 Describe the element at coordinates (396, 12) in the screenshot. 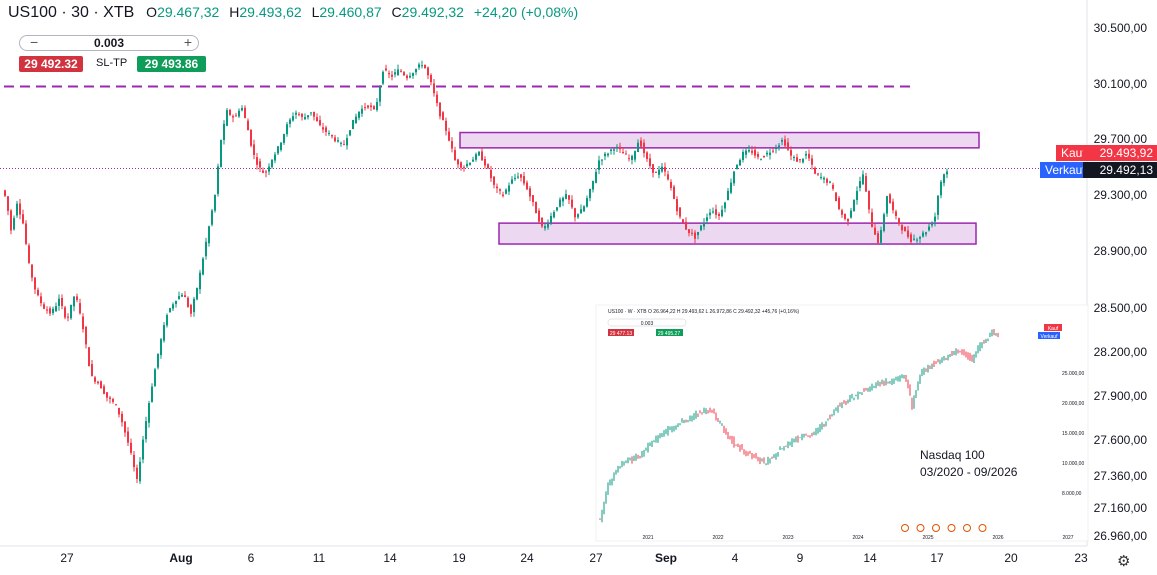

I see `close-label: C` at that location.